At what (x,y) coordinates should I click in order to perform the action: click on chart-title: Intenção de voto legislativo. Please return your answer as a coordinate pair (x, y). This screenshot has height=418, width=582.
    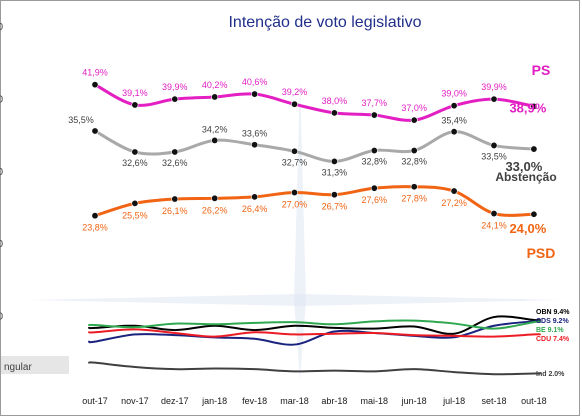
    Looking at the image, I should click on (324, 22).